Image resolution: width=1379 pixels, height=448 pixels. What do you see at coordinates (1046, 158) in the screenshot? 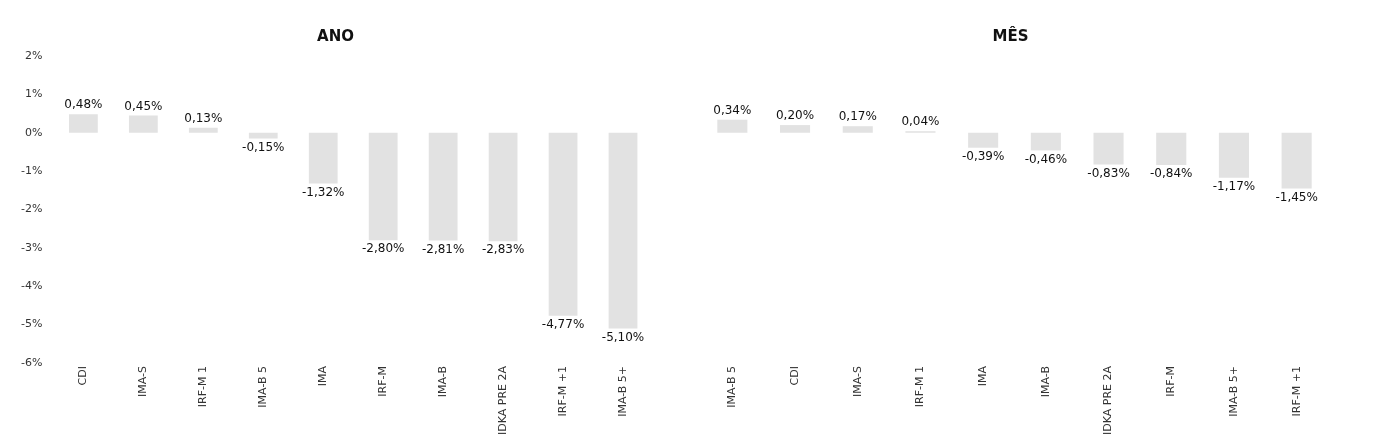
I see `data-label: -0,46%` at bounding box center [1046, 158].